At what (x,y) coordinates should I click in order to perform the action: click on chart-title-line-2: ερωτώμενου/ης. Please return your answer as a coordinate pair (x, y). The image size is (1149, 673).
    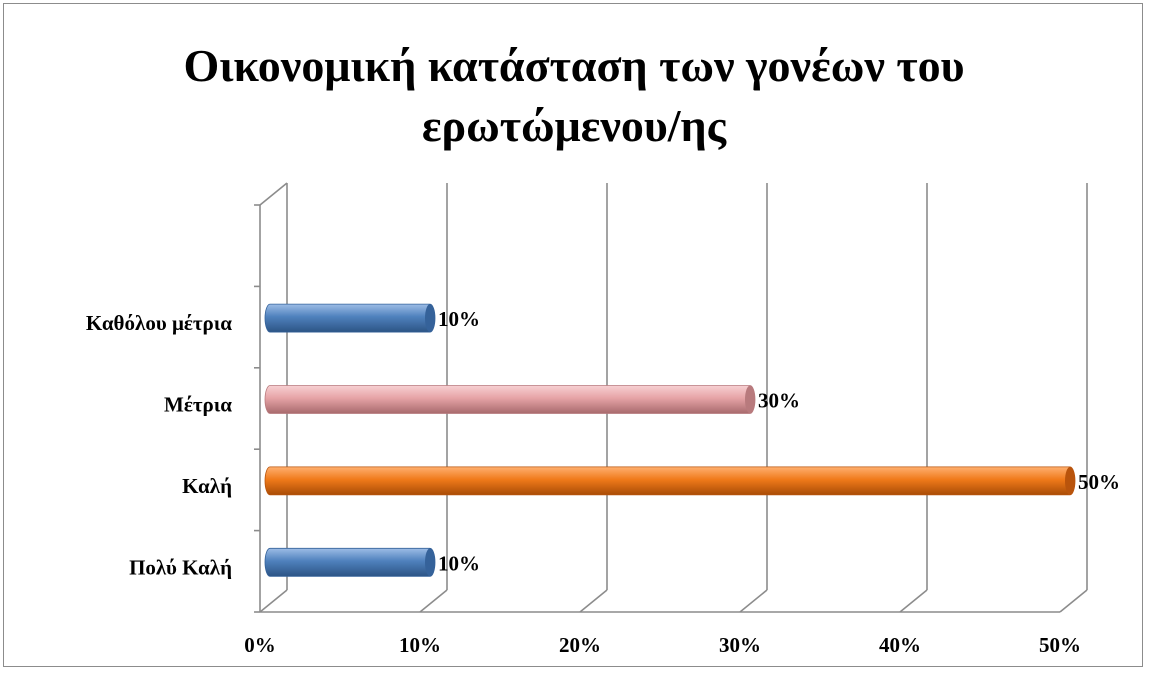
    Looking at the image, I should click on (574, 125).